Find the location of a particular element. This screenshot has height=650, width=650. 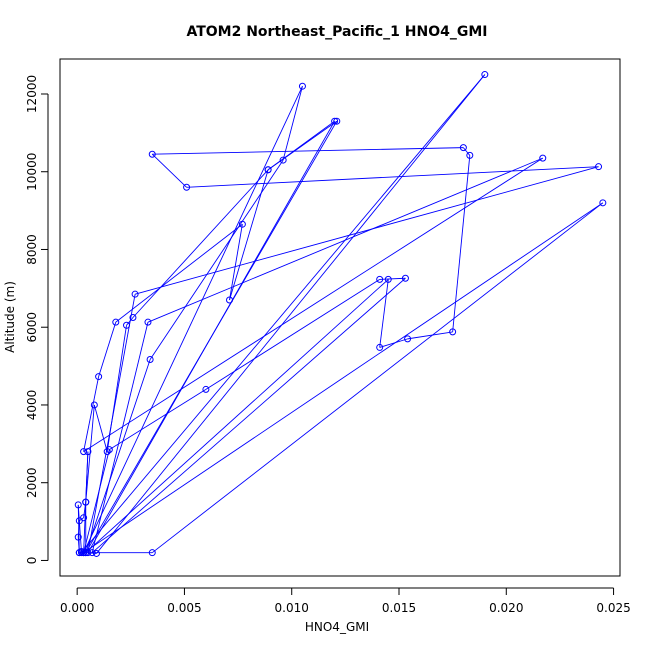

y-tick-label: 12000 is located at coordinates (32, 94).